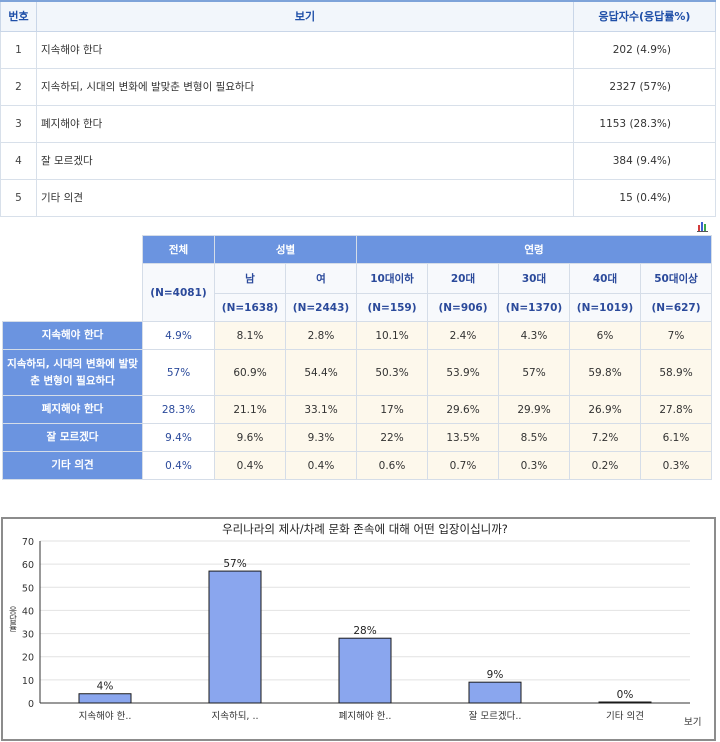 Image resolution: width=720 pixels, height=742 pixels. Describe the element at coordinates (178, 372) in the screenshot. I see `crosstab-total-cell: 57%` at that location.